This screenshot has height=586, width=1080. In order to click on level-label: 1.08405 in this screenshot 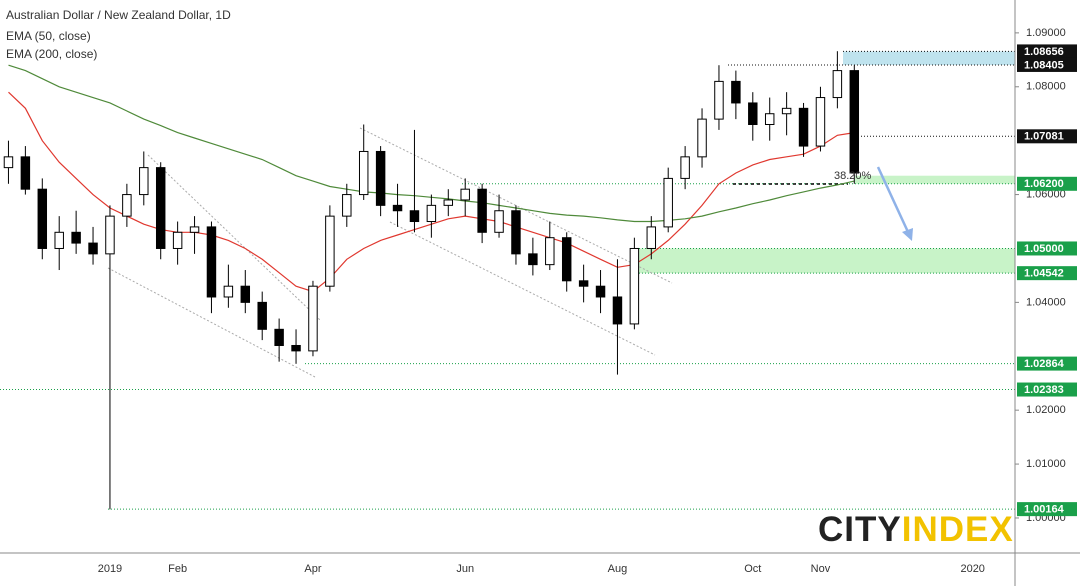, I will do `click(1044, 65)`.